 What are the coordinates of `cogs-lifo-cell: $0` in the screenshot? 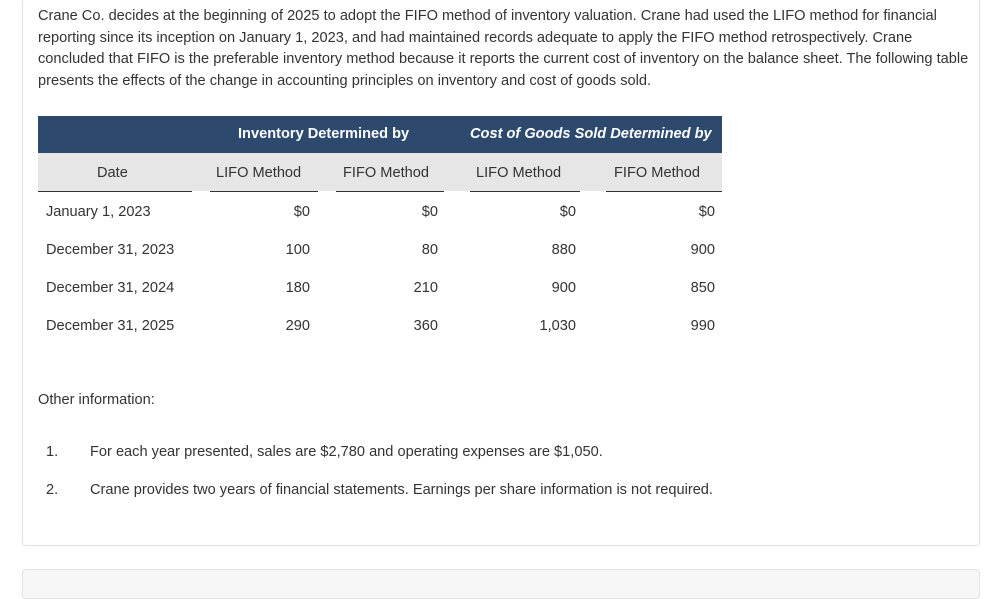 It's located at (567, 212).